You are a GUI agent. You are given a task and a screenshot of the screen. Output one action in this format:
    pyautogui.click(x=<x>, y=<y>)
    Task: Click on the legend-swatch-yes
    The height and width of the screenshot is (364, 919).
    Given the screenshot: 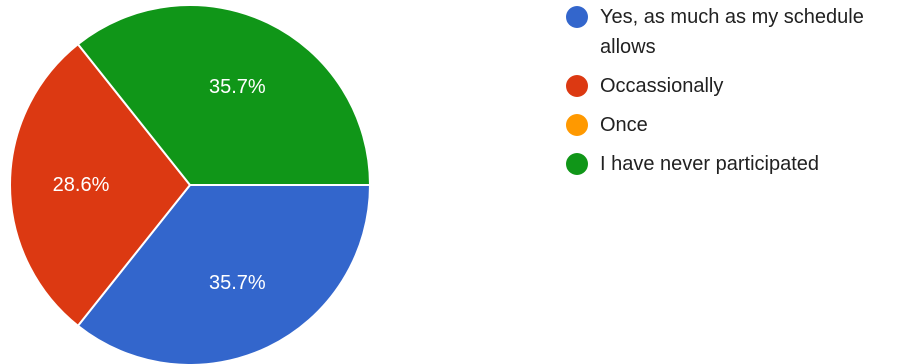 What is the action you would take?
    pyautogui.click(x=577, y=17)
    